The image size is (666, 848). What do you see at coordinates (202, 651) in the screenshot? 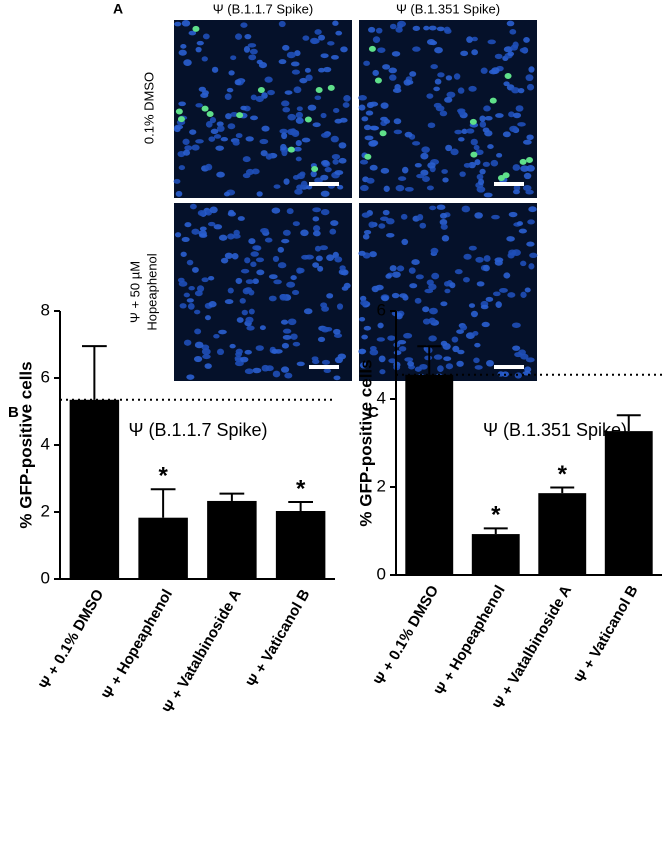
I see `x-tick-label: Ψ + Vatalbinoside A` at bounding box center [202, 651].